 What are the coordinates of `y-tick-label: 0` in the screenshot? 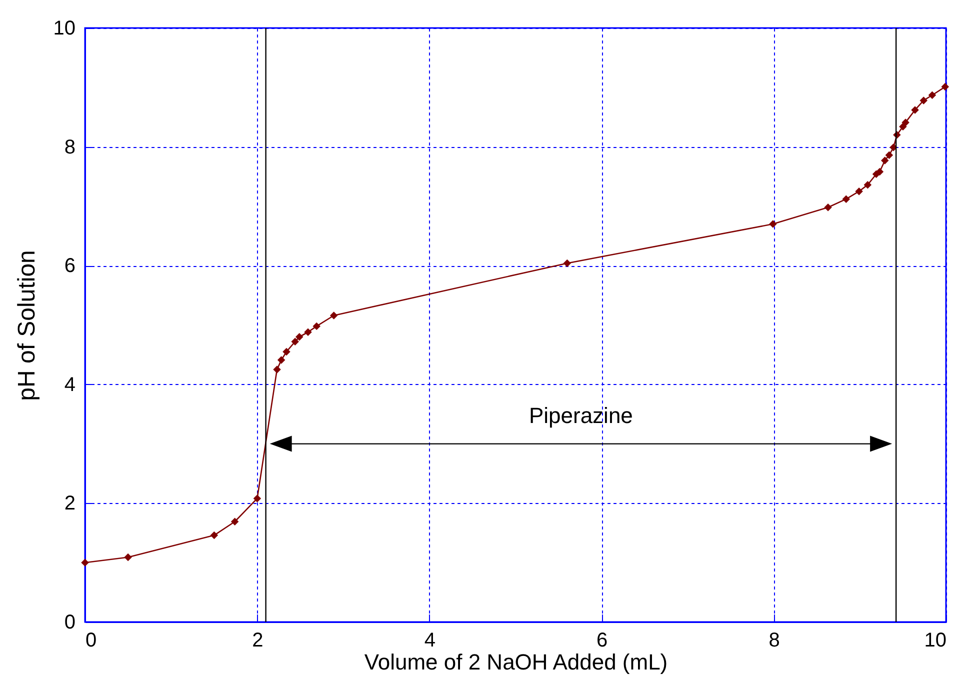 It's located at (70, 623).